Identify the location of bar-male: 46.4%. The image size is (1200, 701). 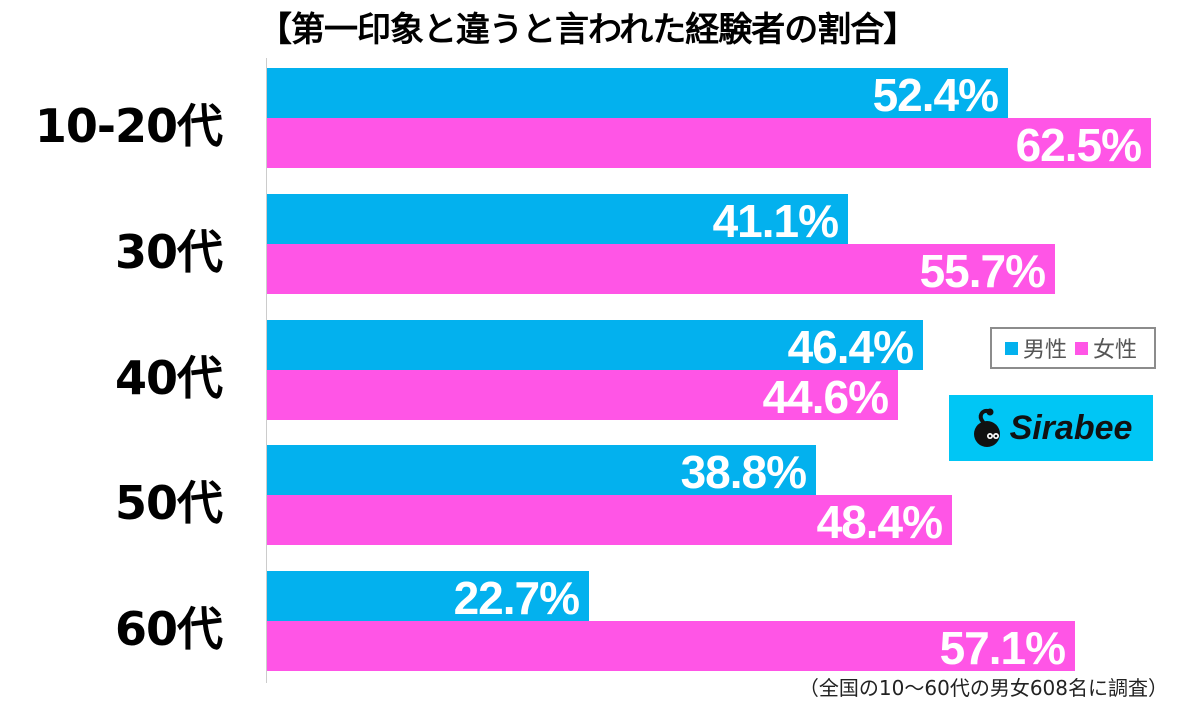
(595, 346).